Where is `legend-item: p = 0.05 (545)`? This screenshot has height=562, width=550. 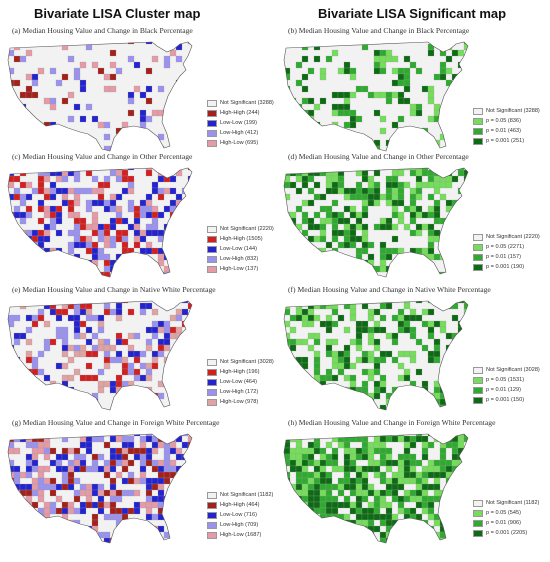
legend-item: p = 0.05 (545) is located at coordinates (506, 513).